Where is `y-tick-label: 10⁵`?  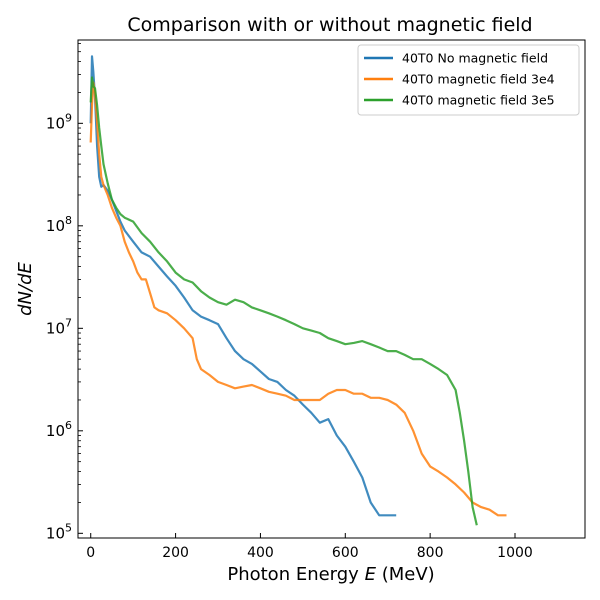 y-tick-label: 10⁵ is located at coordinates (59, 531).